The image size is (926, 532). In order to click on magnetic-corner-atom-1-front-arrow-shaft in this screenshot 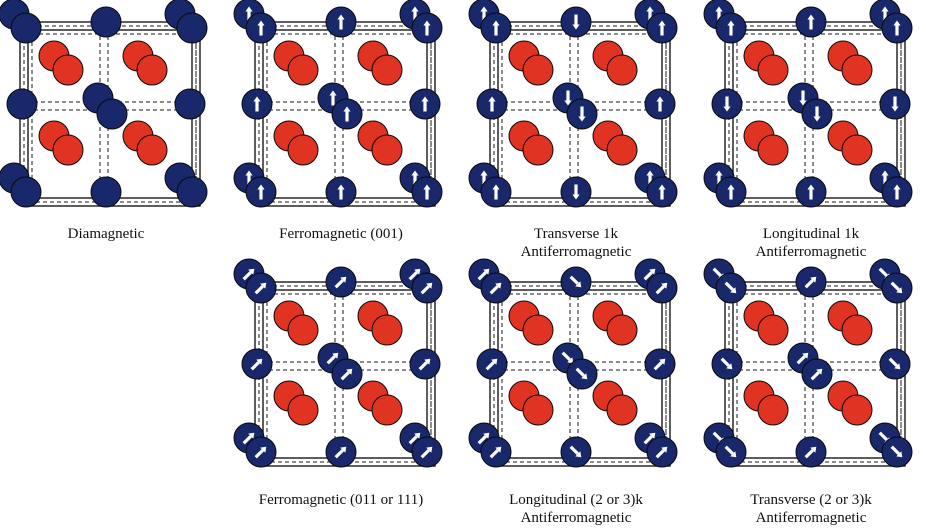, I will do `click(259, 290)`.